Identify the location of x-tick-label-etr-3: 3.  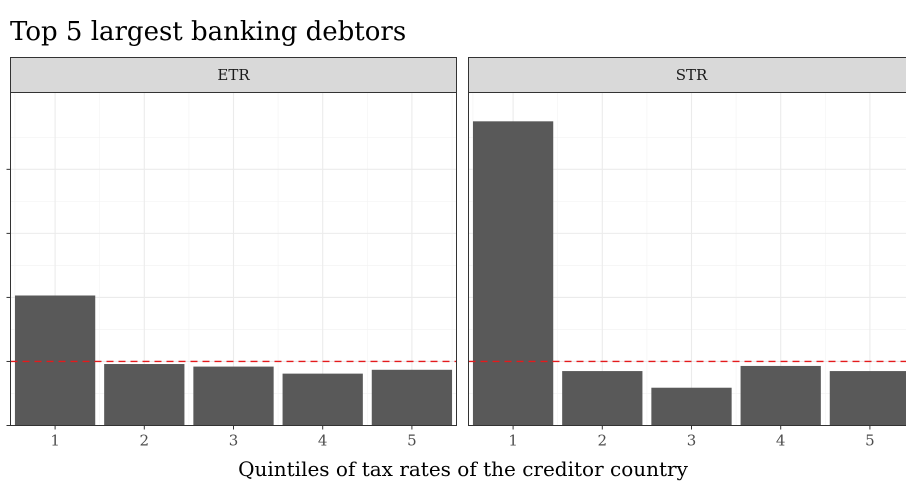
(234, 441).